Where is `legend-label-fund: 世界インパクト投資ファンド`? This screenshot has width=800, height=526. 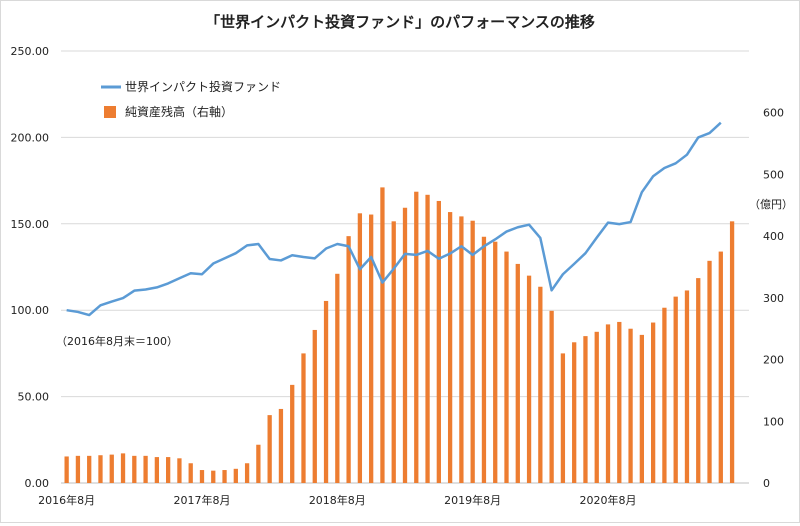 legend-label-fund: 世界インパクト投資ファンド is located at coordinates (203, 86).